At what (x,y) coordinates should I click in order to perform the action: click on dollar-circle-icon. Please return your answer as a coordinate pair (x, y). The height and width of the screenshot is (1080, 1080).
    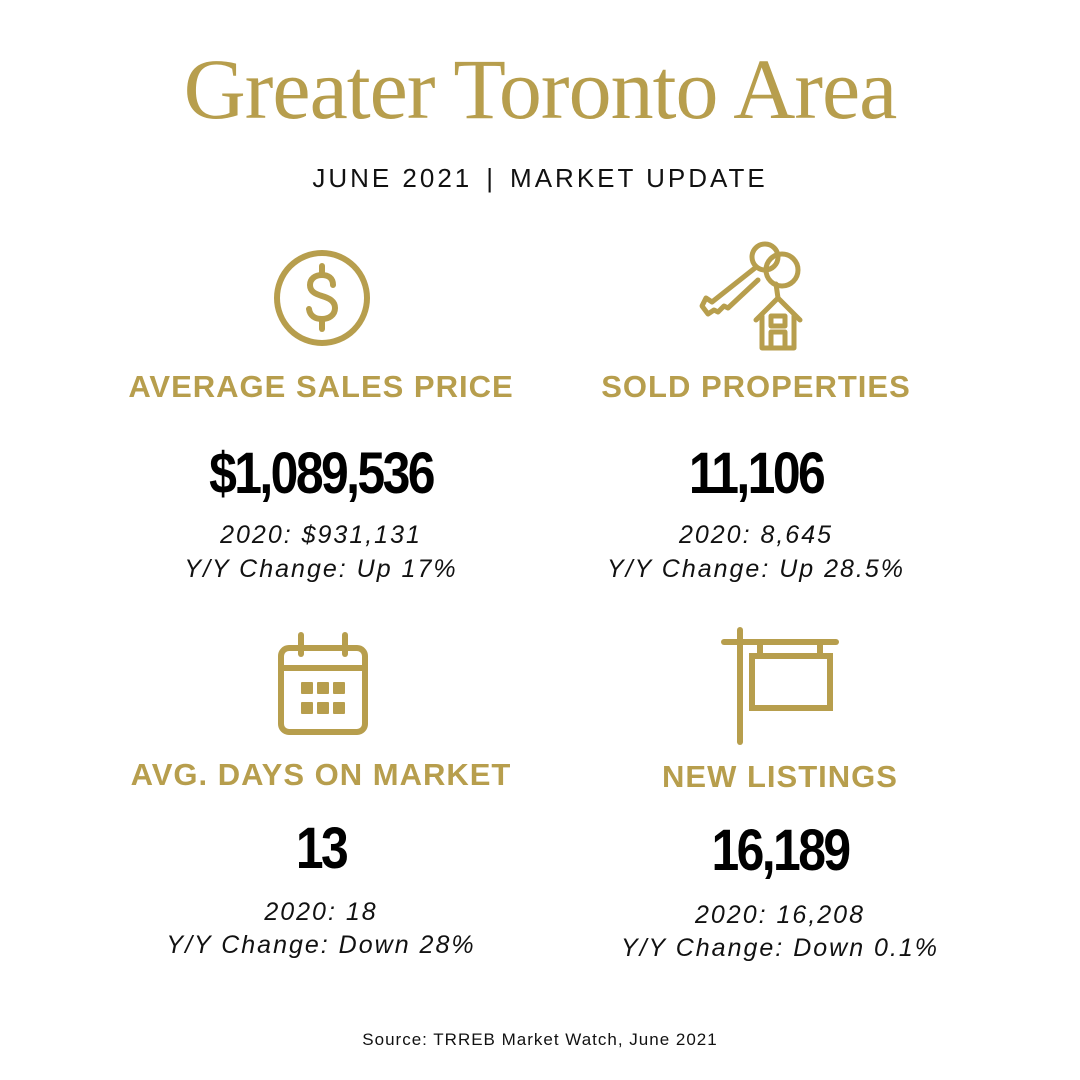
    Looking at the image, I should click on (322, 298).